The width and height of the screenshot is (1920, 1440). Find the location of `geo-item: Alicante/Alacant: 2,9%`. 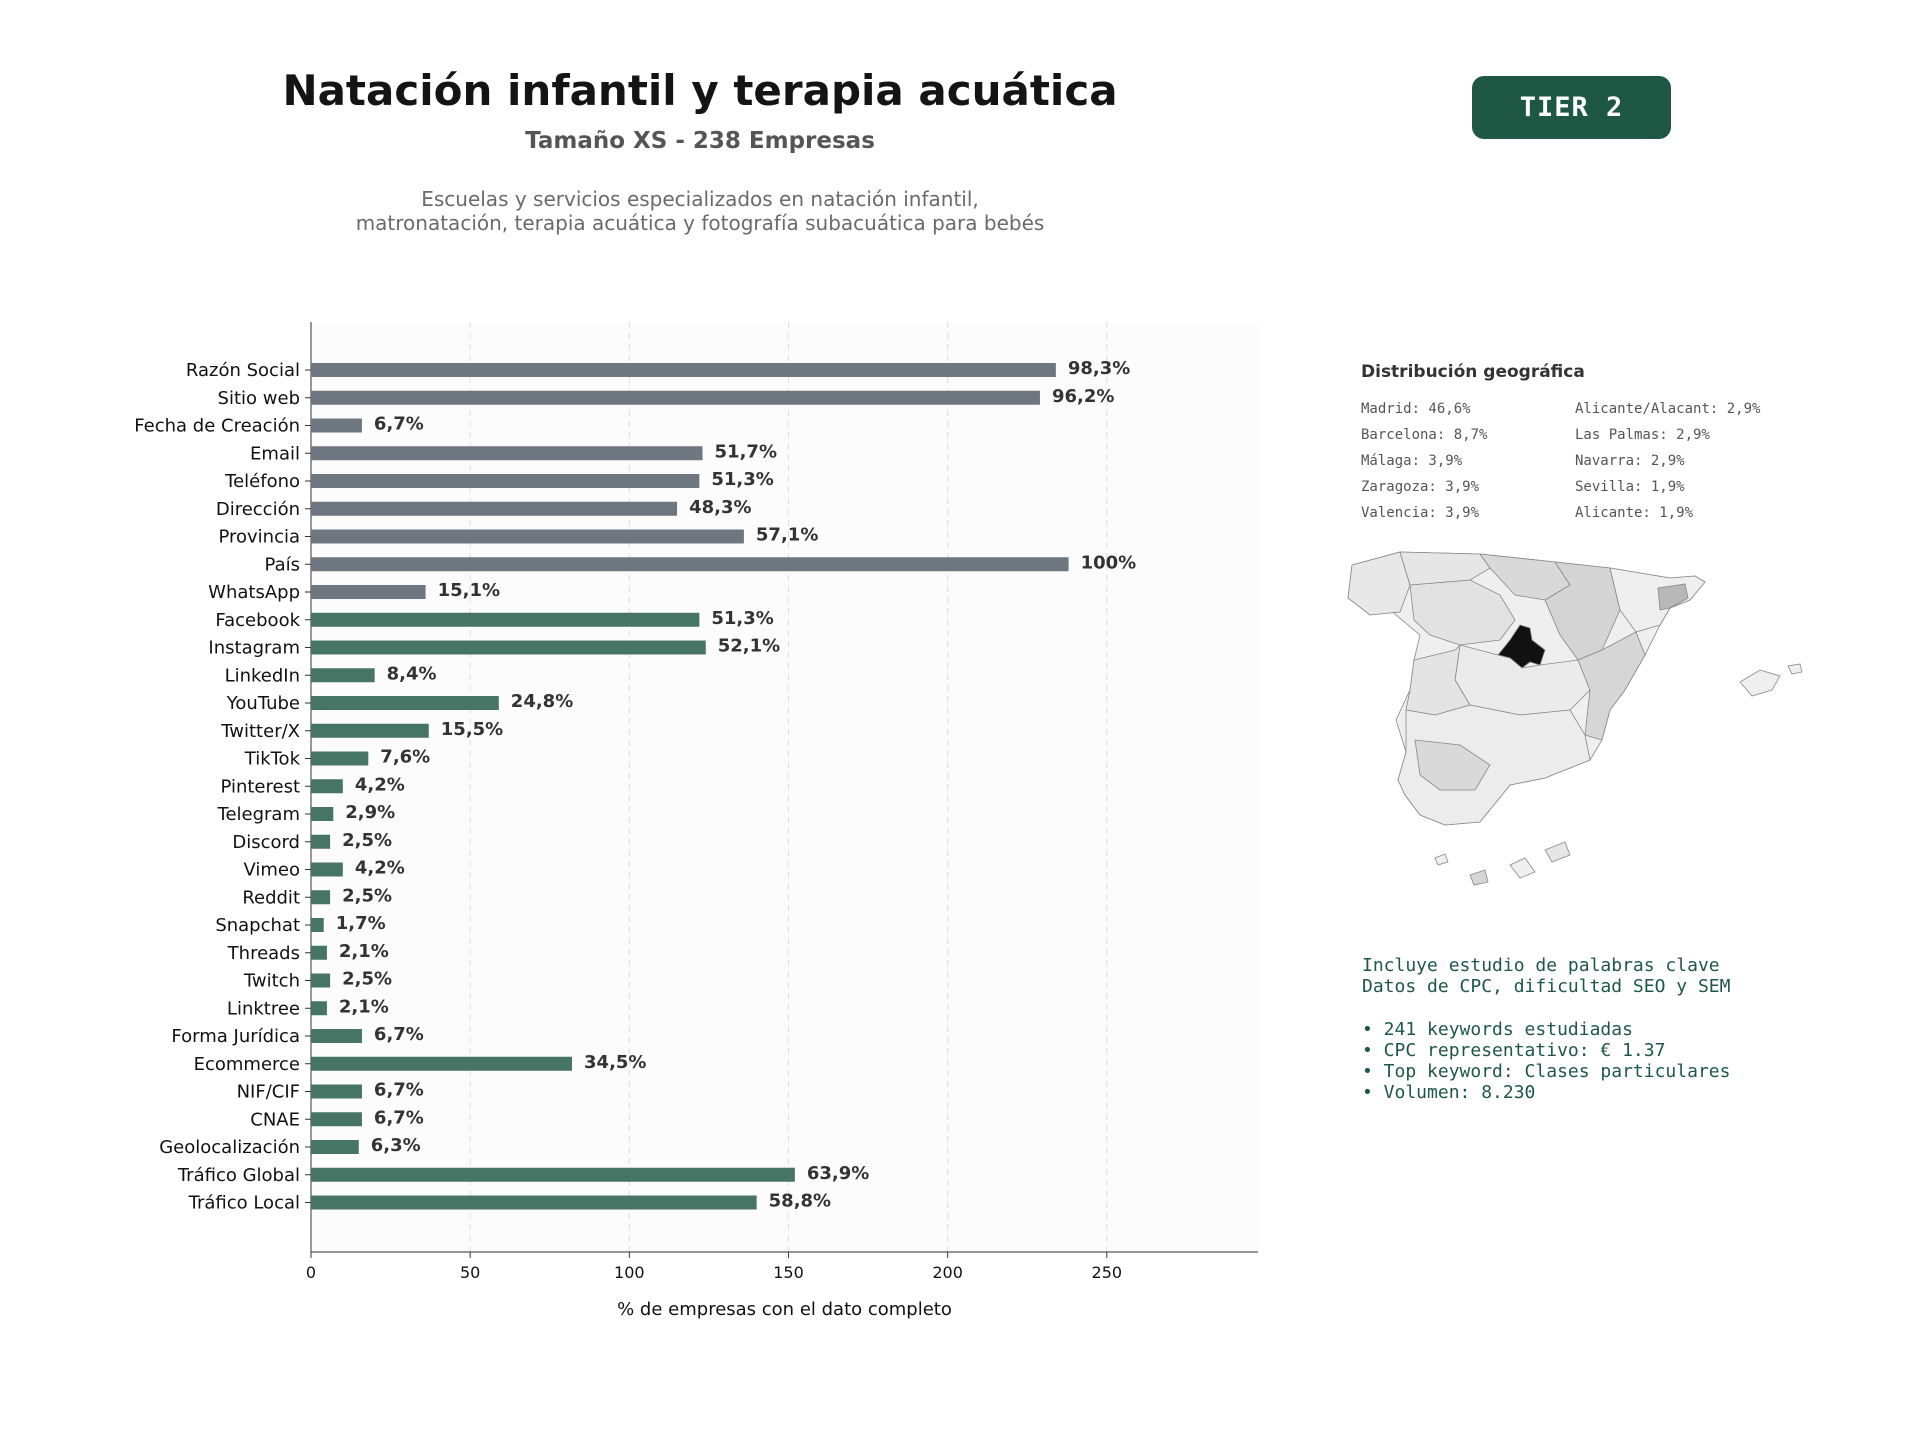

geo-item: Alicante/Alacant: 2,9% is located at coordinates (1668, 409).